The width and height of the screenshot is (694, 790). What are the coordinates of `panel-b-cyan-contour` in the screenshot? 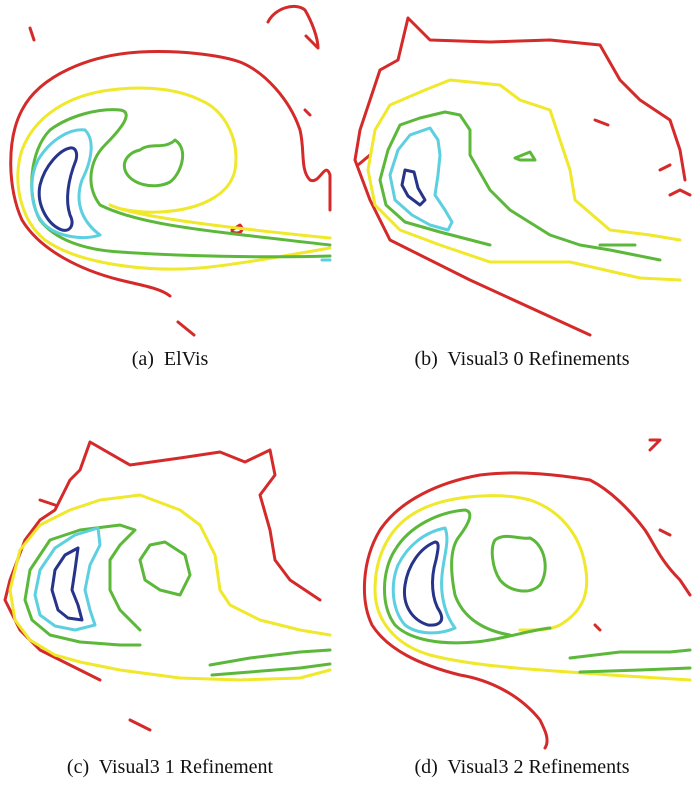 It's located at (421, 179).